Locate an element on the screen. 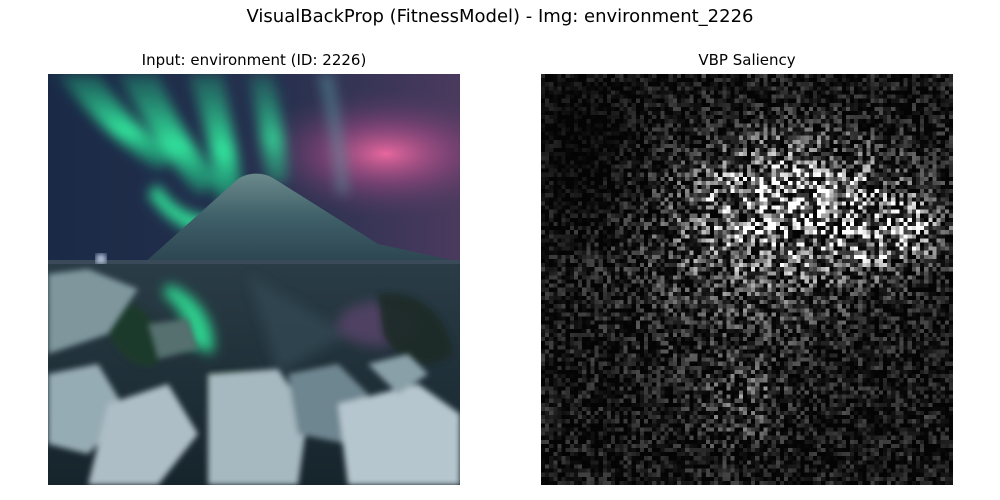 This screenshot has height=500, width=1000. input-panel-title: Input: environment (ID: 2226) is located at coordinates (254, 60).